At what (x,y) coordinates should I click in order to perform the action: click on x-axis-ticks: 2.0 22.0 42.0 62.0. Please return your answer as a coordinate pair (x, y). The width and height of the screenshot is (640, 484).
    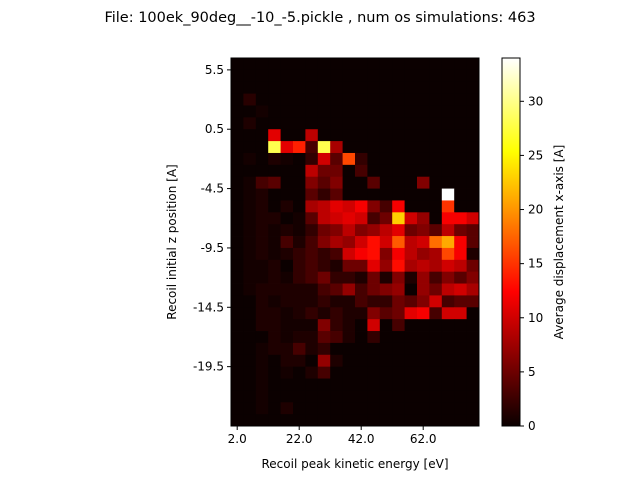
    Looking at the image, I should click on (332, 436).